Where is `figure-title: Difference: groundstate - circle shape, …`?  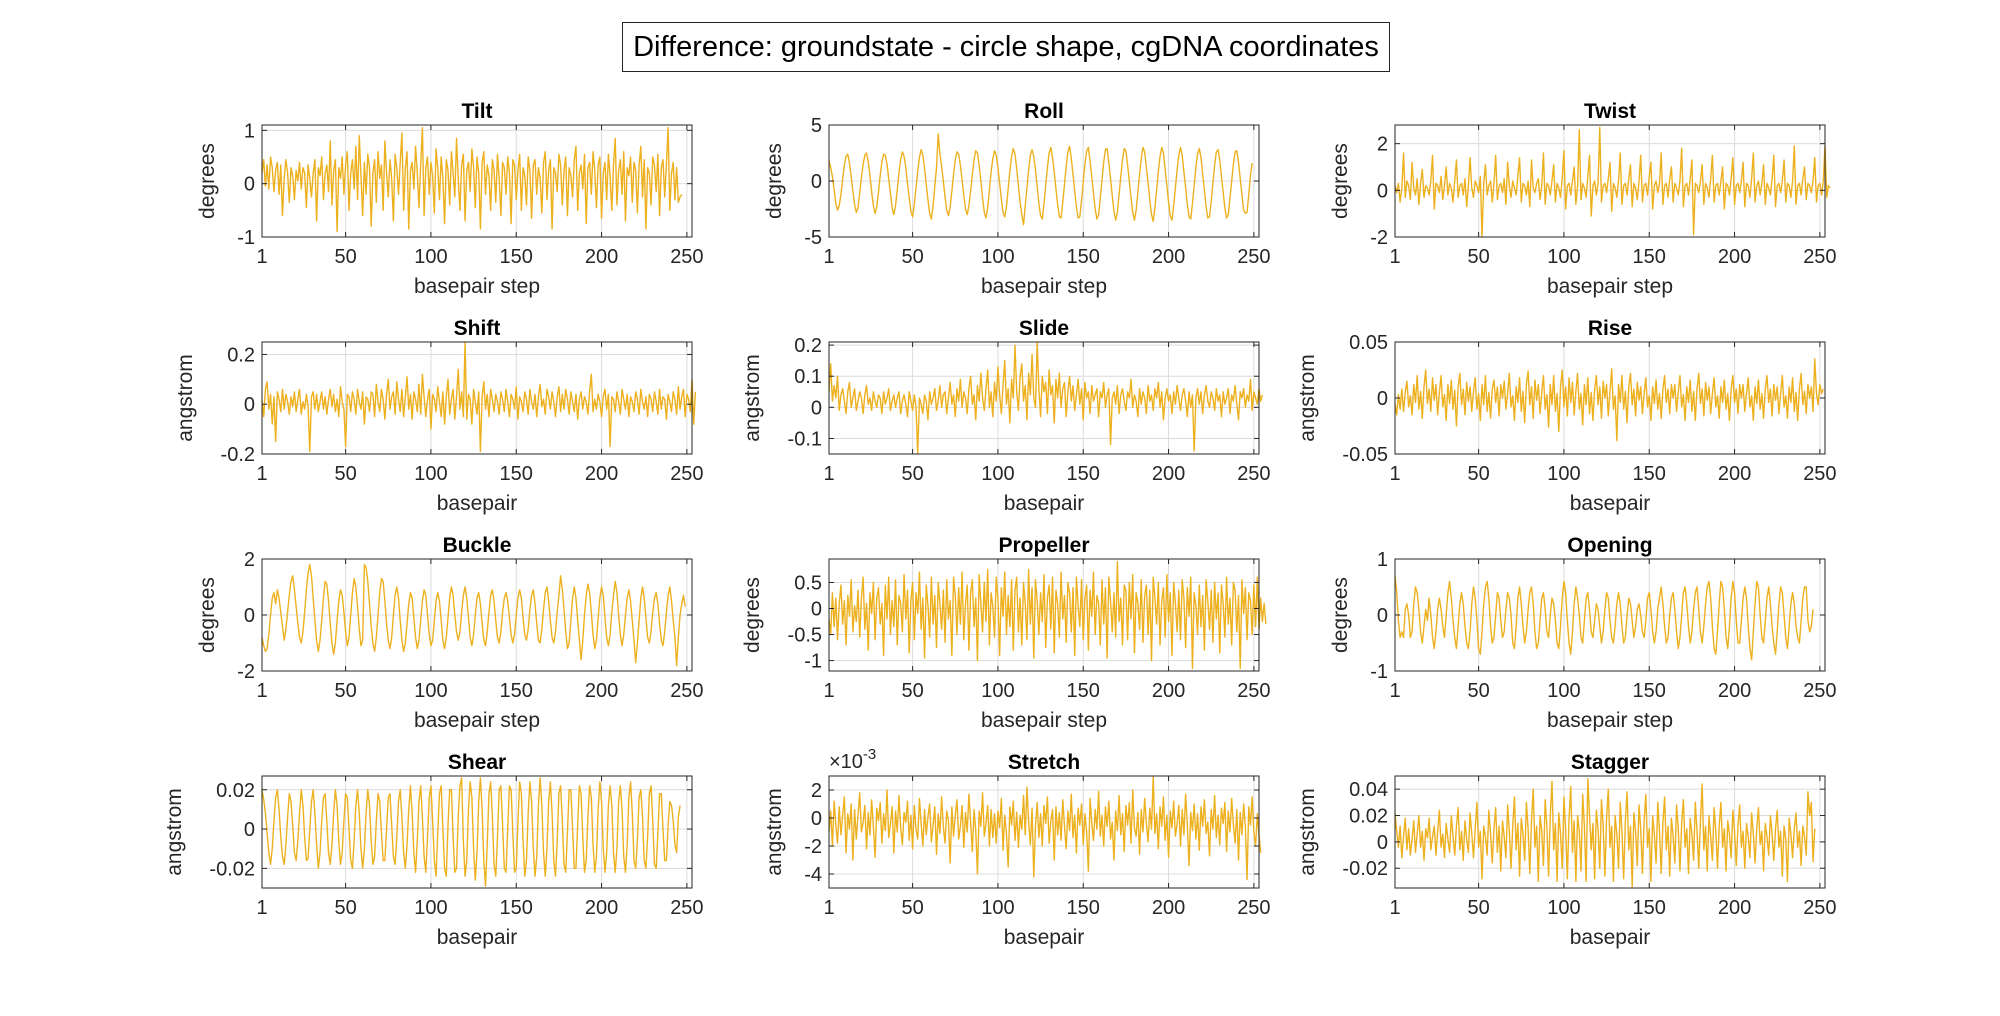
figure-title: Difference: groundstate - circle shape, … is located at coordinates (1006, 46).